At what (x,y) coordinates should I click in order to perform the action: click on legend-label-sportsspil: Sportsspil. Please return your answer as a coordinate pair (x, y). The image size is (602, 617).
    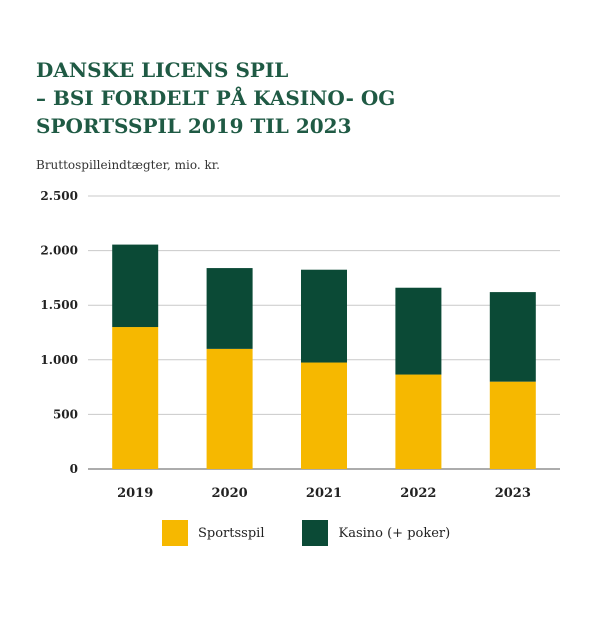
    Looking at the image, I should click on (231, 533).